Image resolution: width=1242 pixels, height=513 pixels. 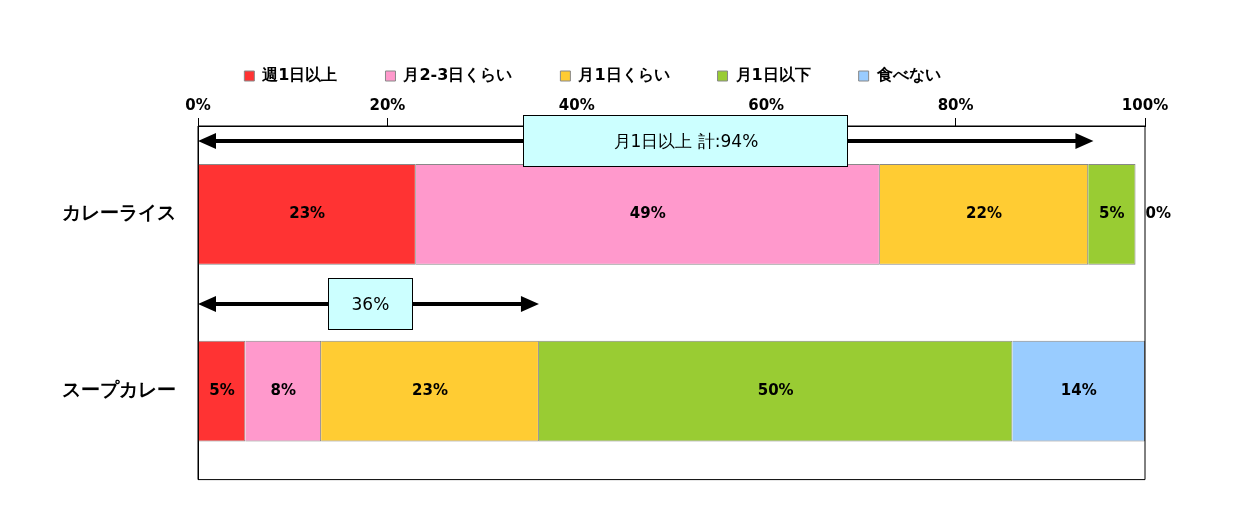 I want to click on data-label: 50%, so click(x=775, y=390).